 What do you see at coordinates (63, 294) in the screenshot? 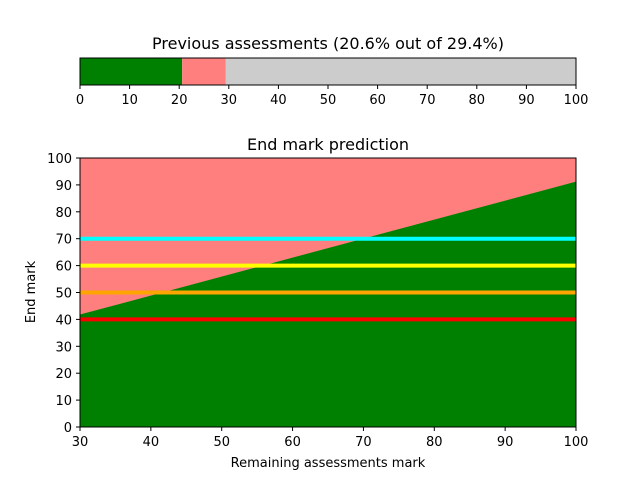
I see `y-tick-label: 50` at bounding box center [63, 294].